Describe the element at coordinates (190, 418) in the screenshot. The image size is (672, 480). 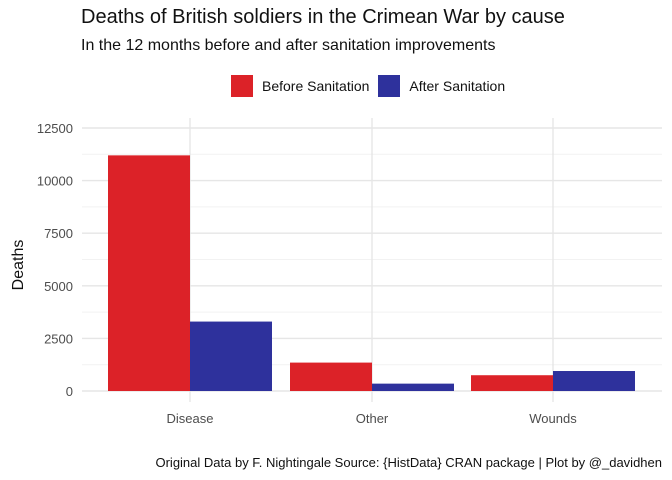
I see `x-tick-label: Disease` at that location.